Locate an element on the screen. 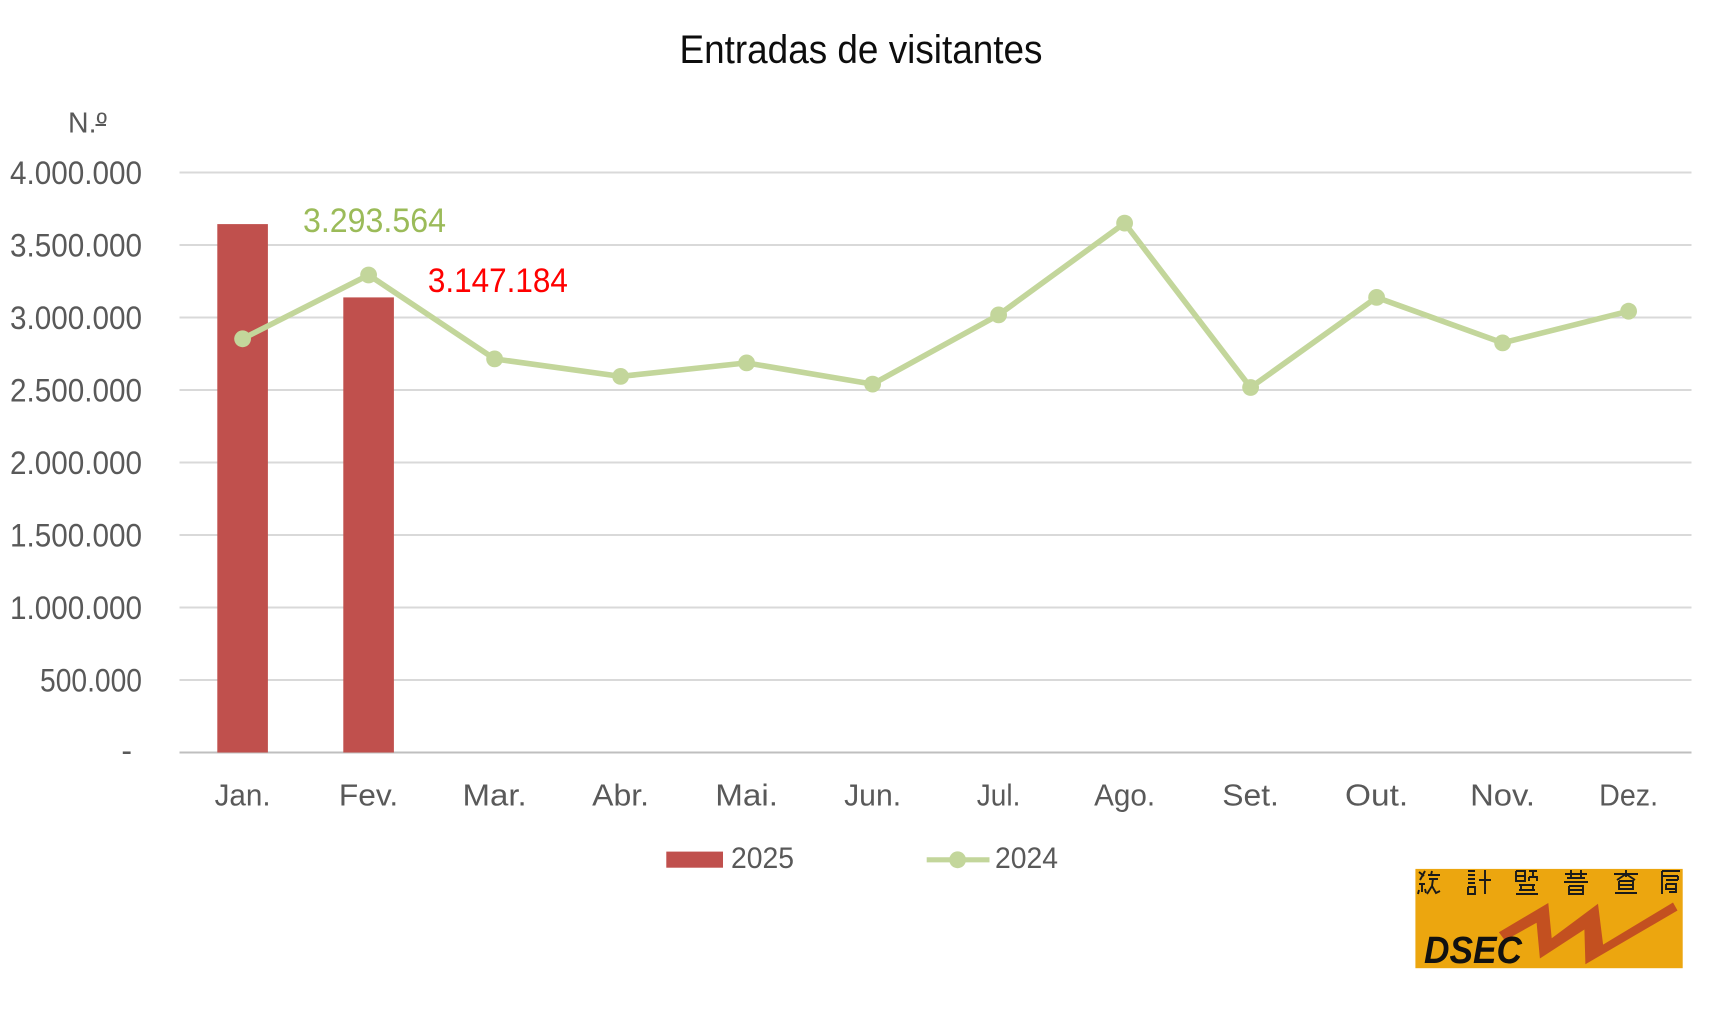  svg-text: Dez. is located at coordinates (1628, 795).